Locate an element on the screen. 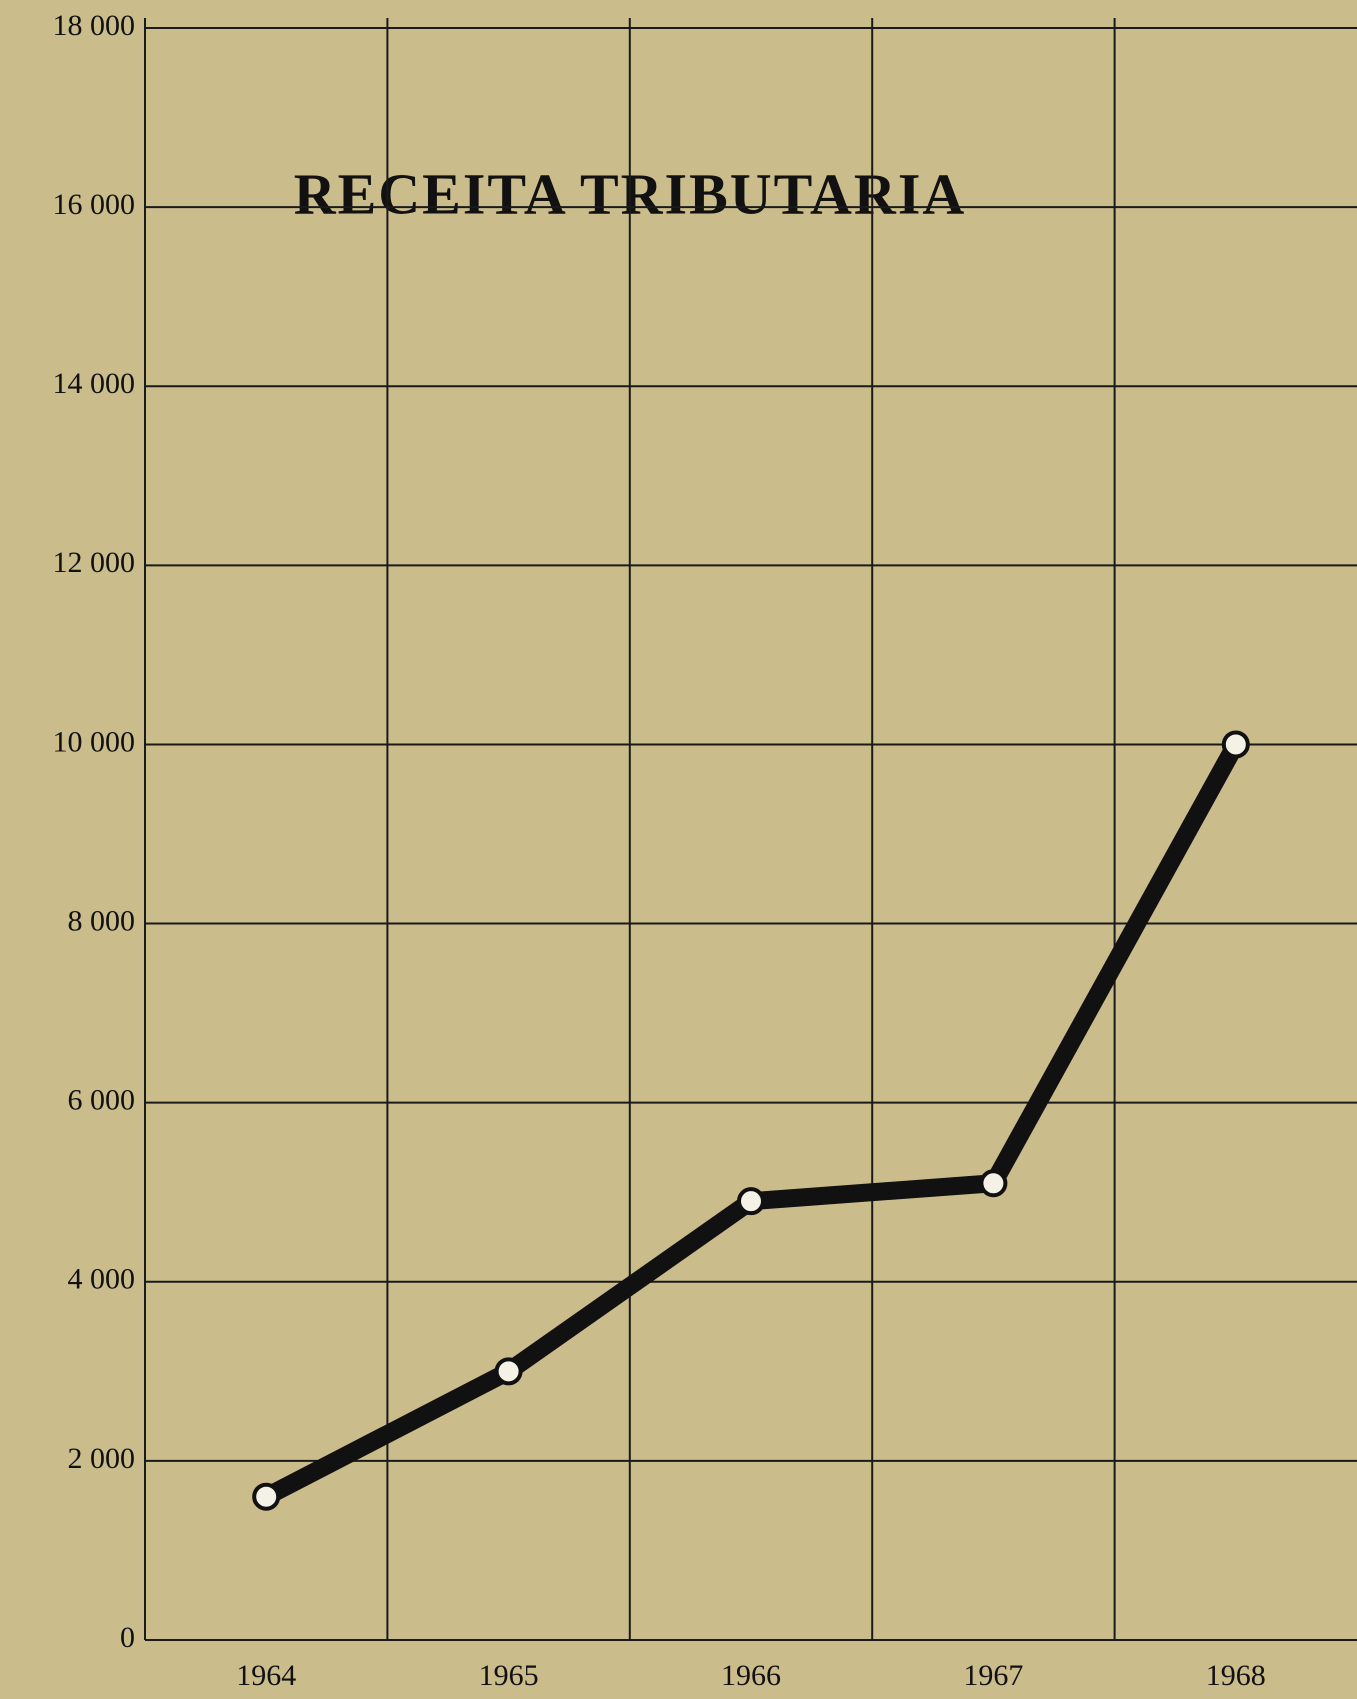  y-tick-label: 14 000 is located at coordinates (94, 383).